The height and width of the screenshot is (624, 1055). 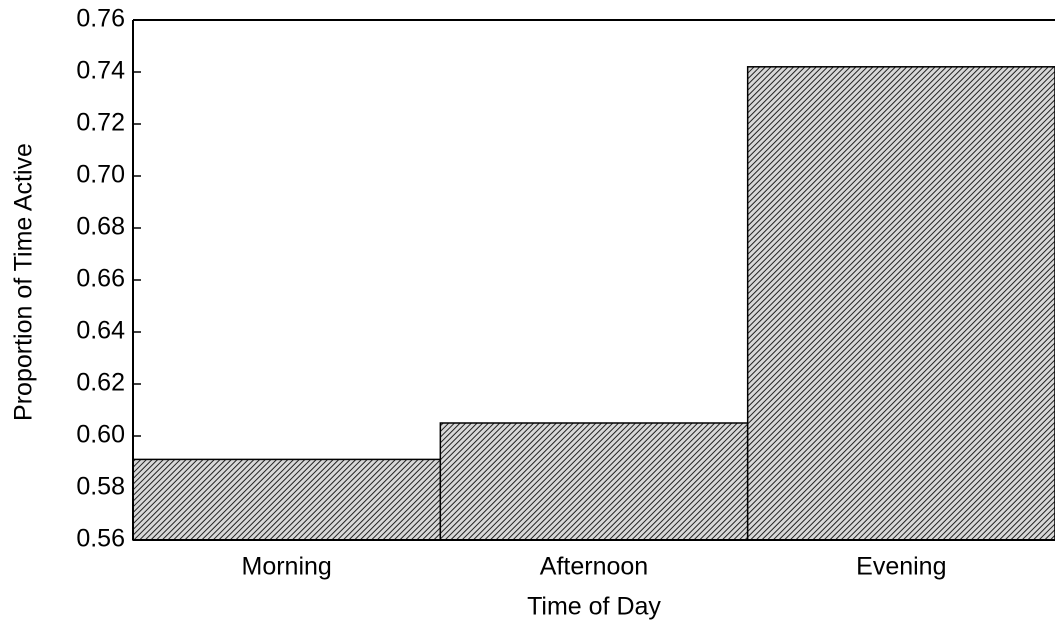 I want to click on y-tick-label: 0.68, so click(x=100, y=227).